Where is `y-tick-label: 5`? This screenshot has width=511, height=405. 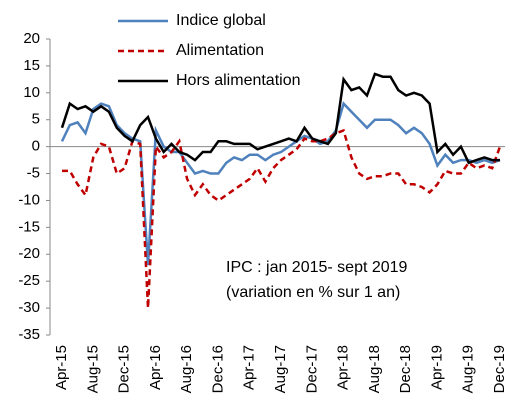
y-tick-label: 5 is located at coordinates (36, 119).